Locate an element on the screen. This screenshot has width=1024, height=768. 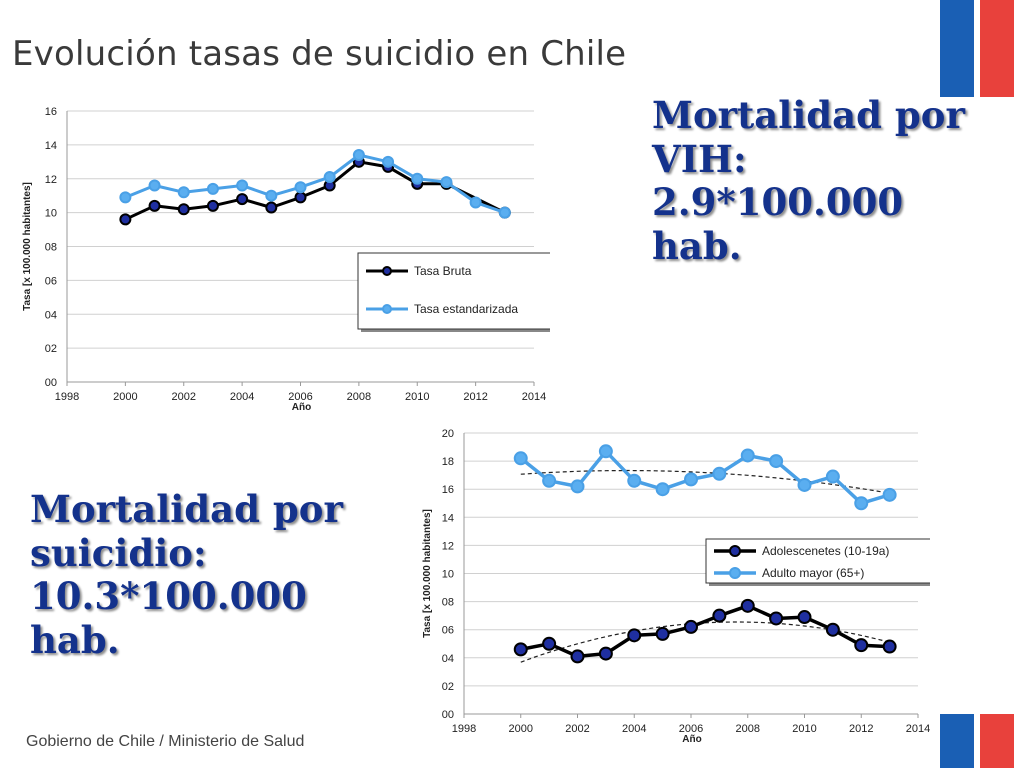
x-tick-label: 2006 is located at coordinates (691, 729).